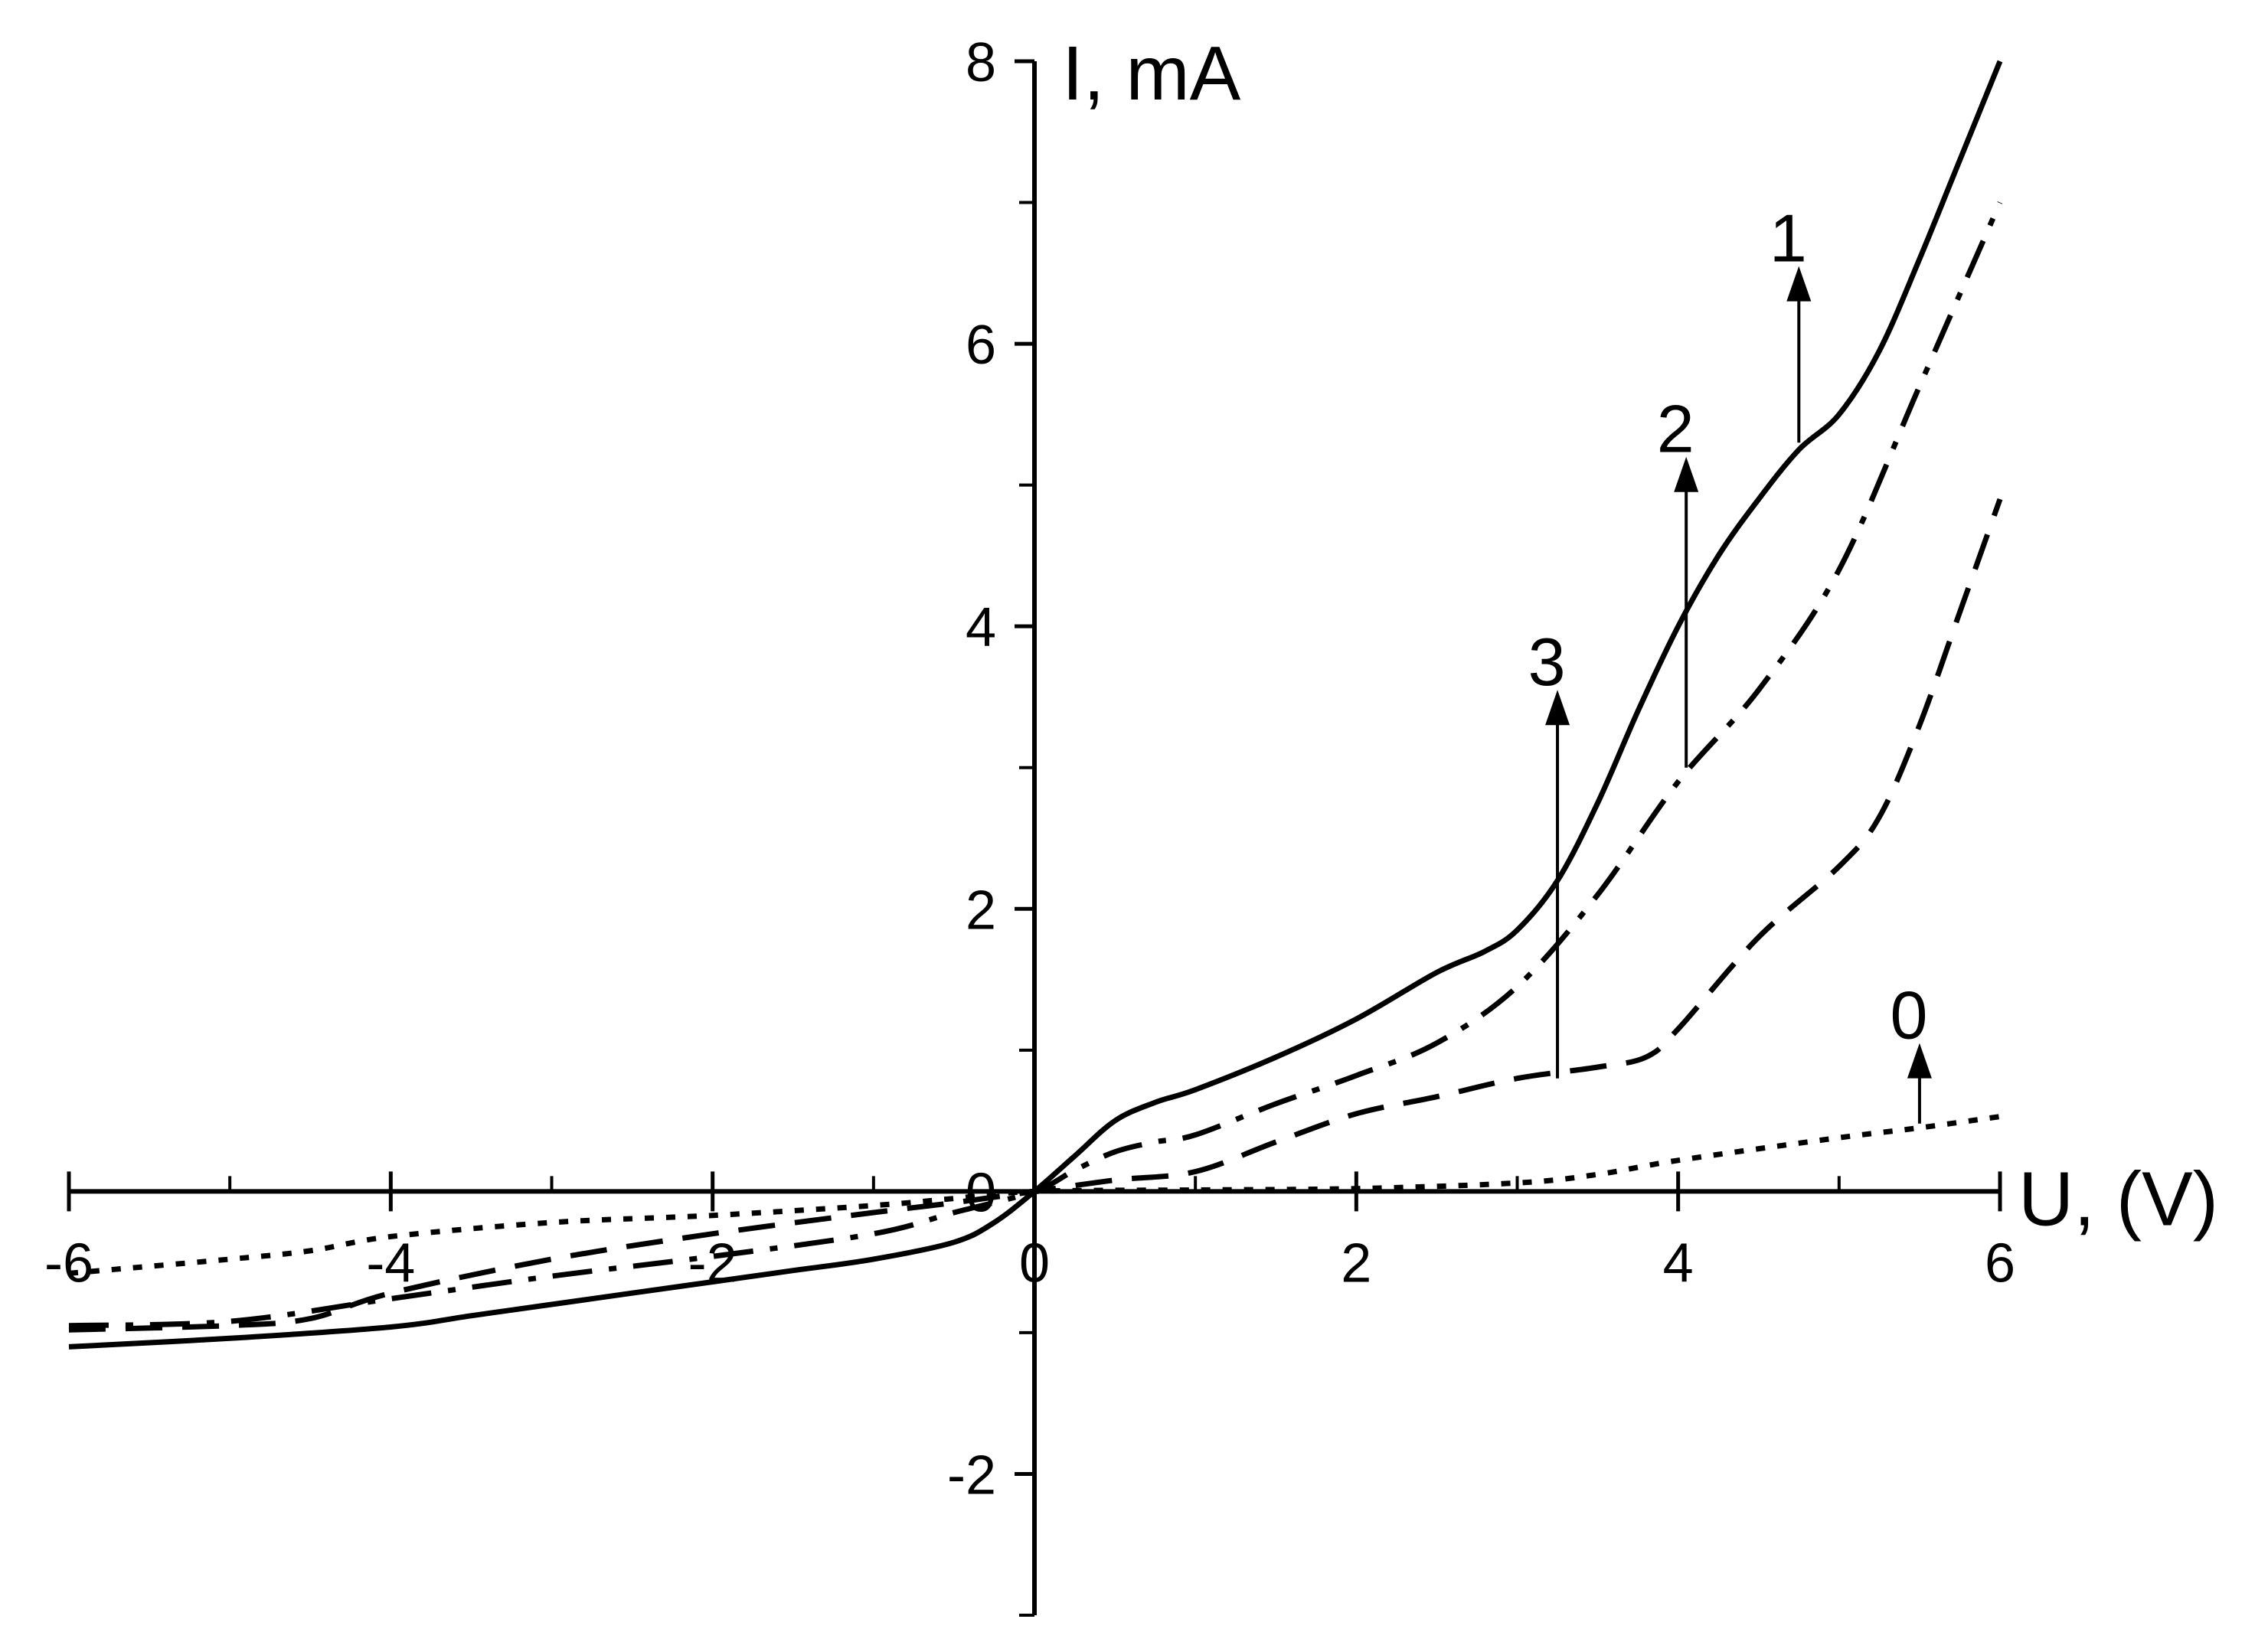 This screenshot has width=2268, height=1642. I want to click on x-tick-label: -6, so click(68, 1263).